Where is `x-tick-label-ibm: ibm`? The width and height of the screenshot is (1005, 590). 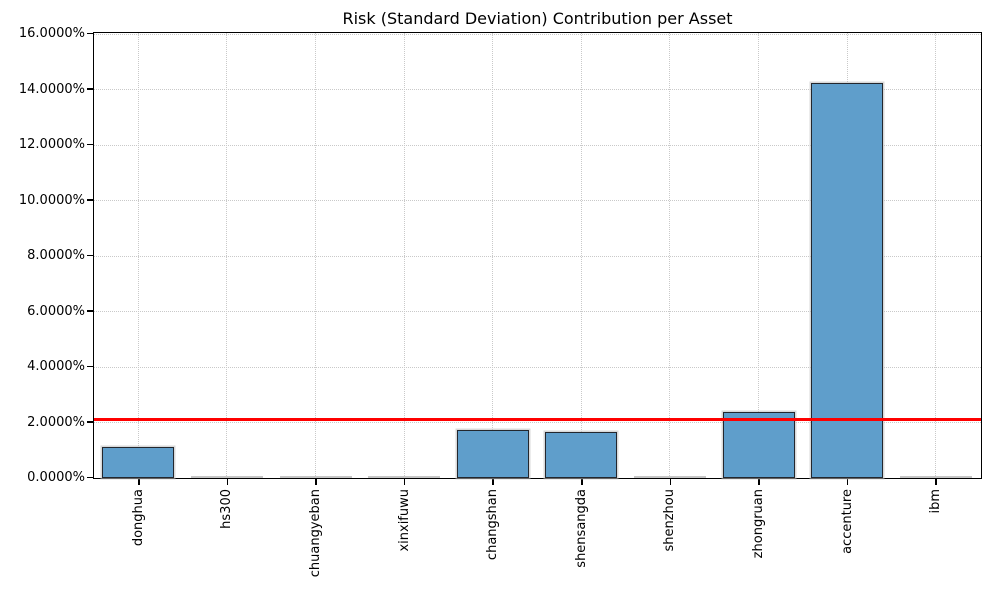 x-tick-label-ibm: ibm is located at coordinates (936, 501).